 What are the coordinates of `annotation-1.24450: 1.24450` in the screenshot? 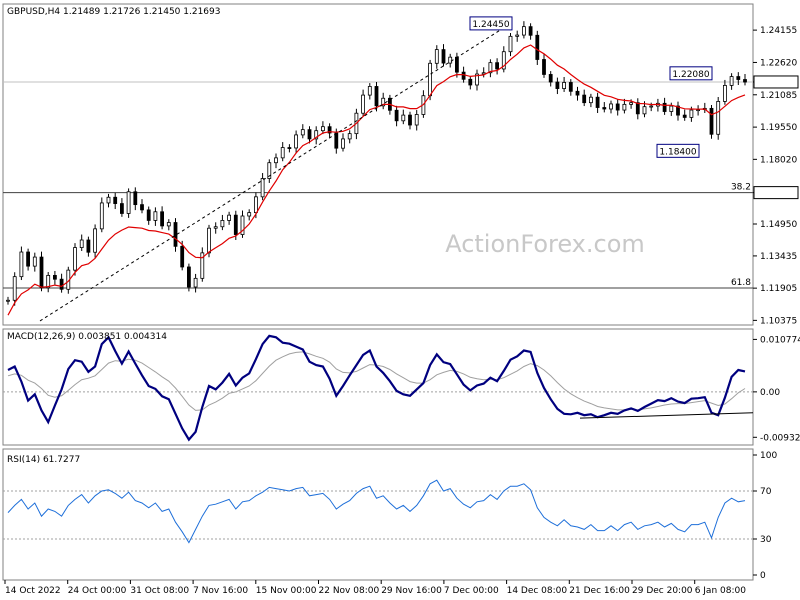 It's located at (491, 23).